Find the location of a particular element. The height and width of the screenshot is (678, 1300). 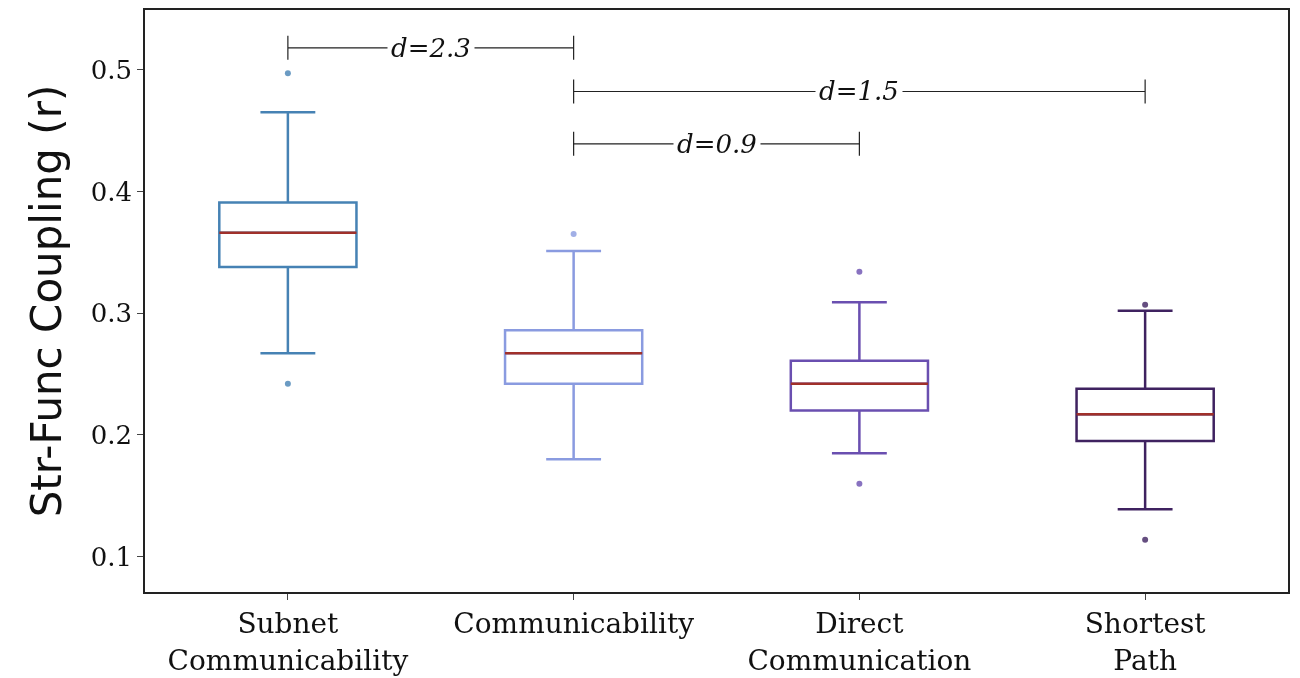

x-tick-label: Subnet Communicability is located at coordinates (288, 642).